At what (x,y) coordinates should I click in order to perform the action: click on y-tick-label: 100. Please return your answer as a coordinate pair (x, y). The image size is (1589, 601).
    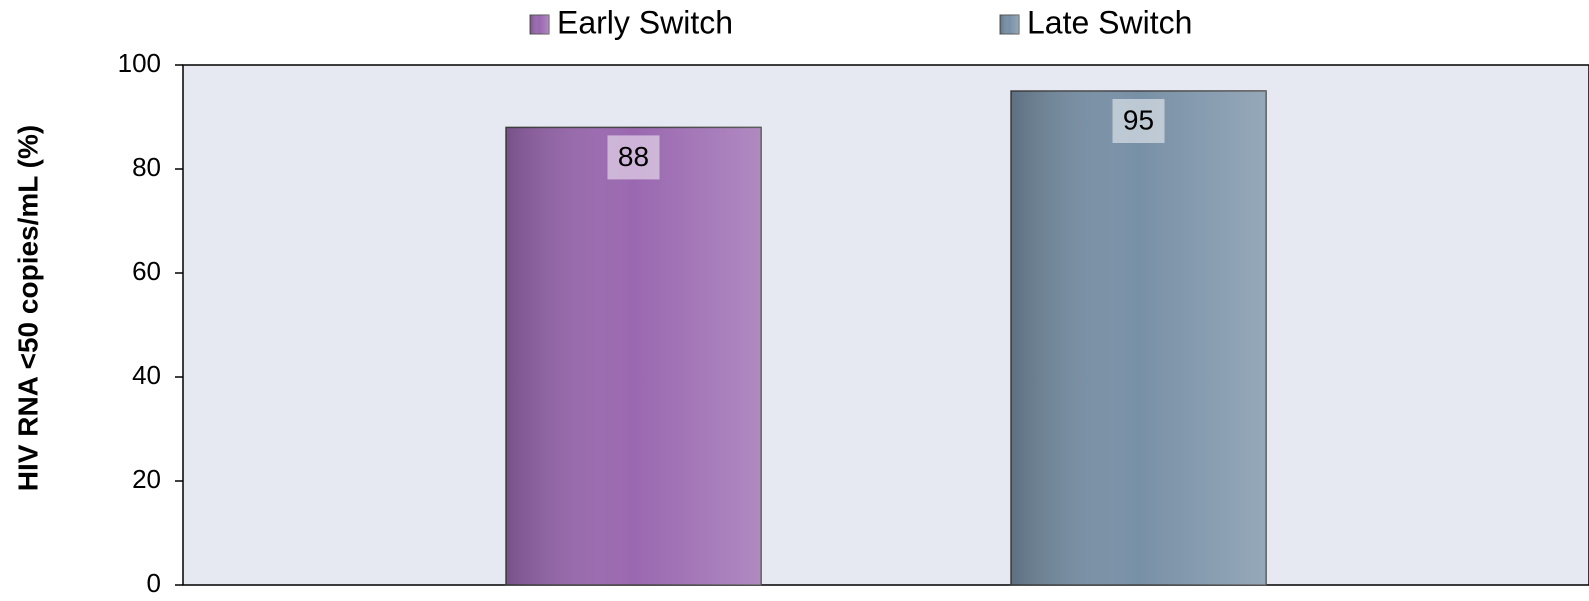
    Looking at the image, I should click on (139, 63).